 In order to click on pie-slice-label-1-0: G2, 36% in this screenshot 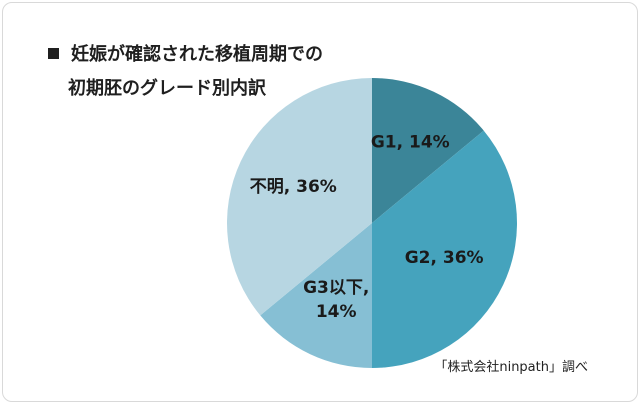, I will do `click(444, 258)`.